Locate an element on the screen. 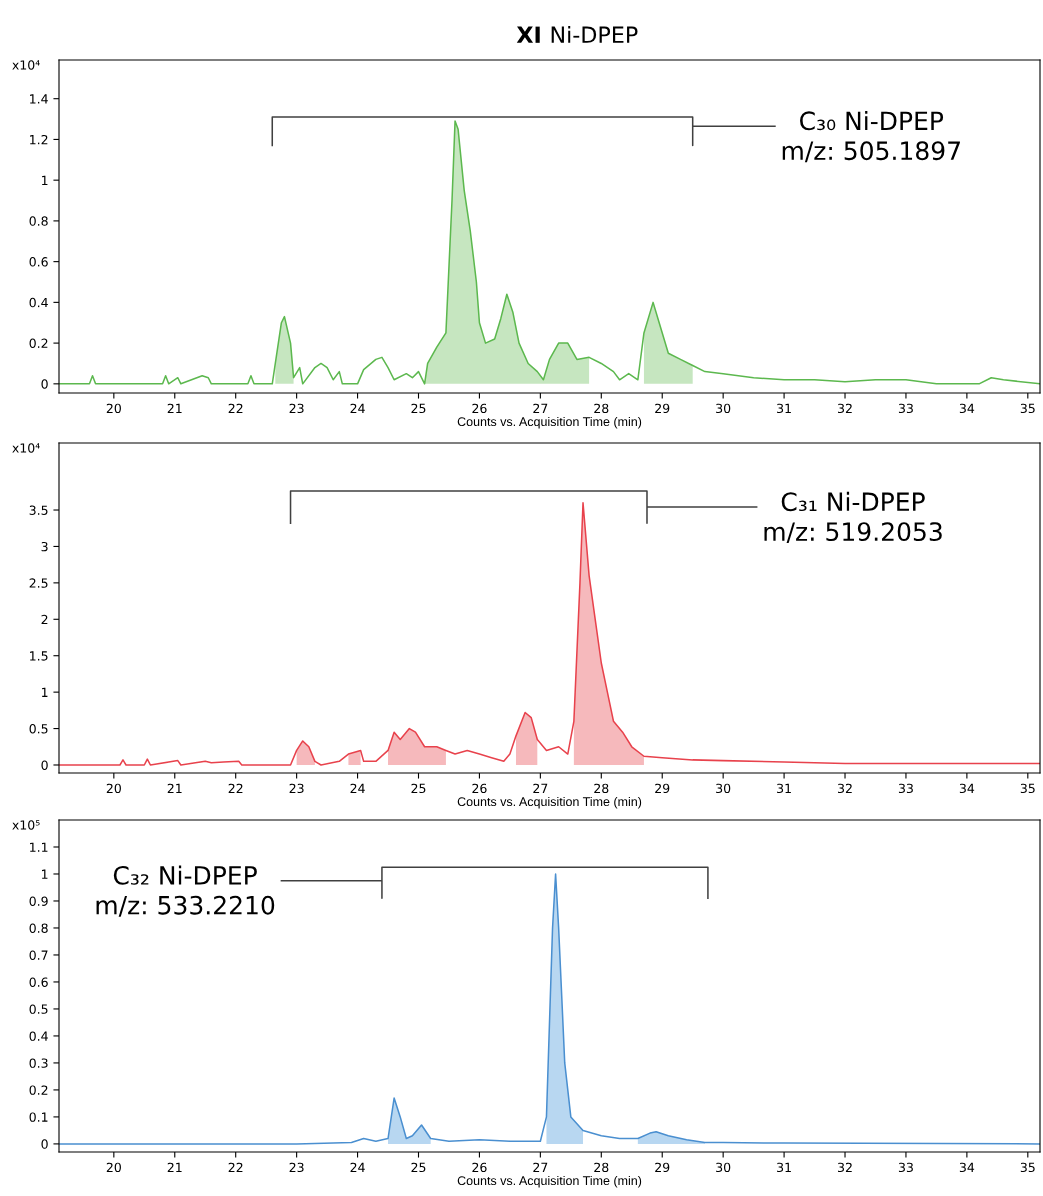 This screenshot has width=1043, height=1196. y-tick-label: 1.1 is located at coordinates (39, 847).